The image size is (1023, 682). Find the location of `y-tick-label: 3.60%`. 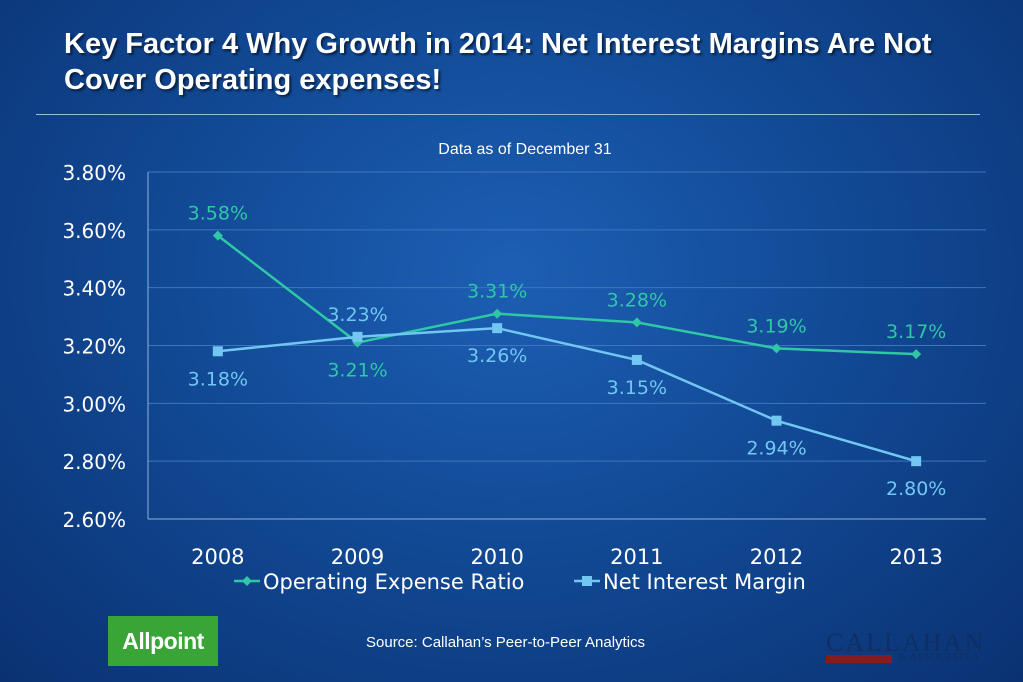

y-tick-label: 3.60% is located at coordinates (94, 231).